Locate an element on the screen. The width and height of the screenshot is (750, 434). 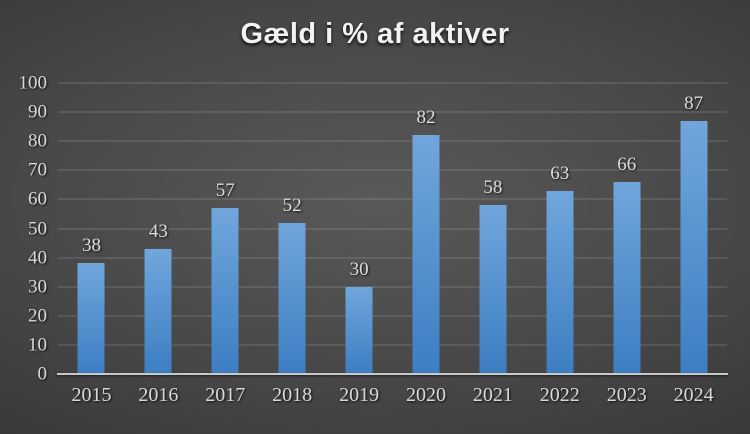
bar-value-label-2021: 58 is located at coordinates (493, 188).